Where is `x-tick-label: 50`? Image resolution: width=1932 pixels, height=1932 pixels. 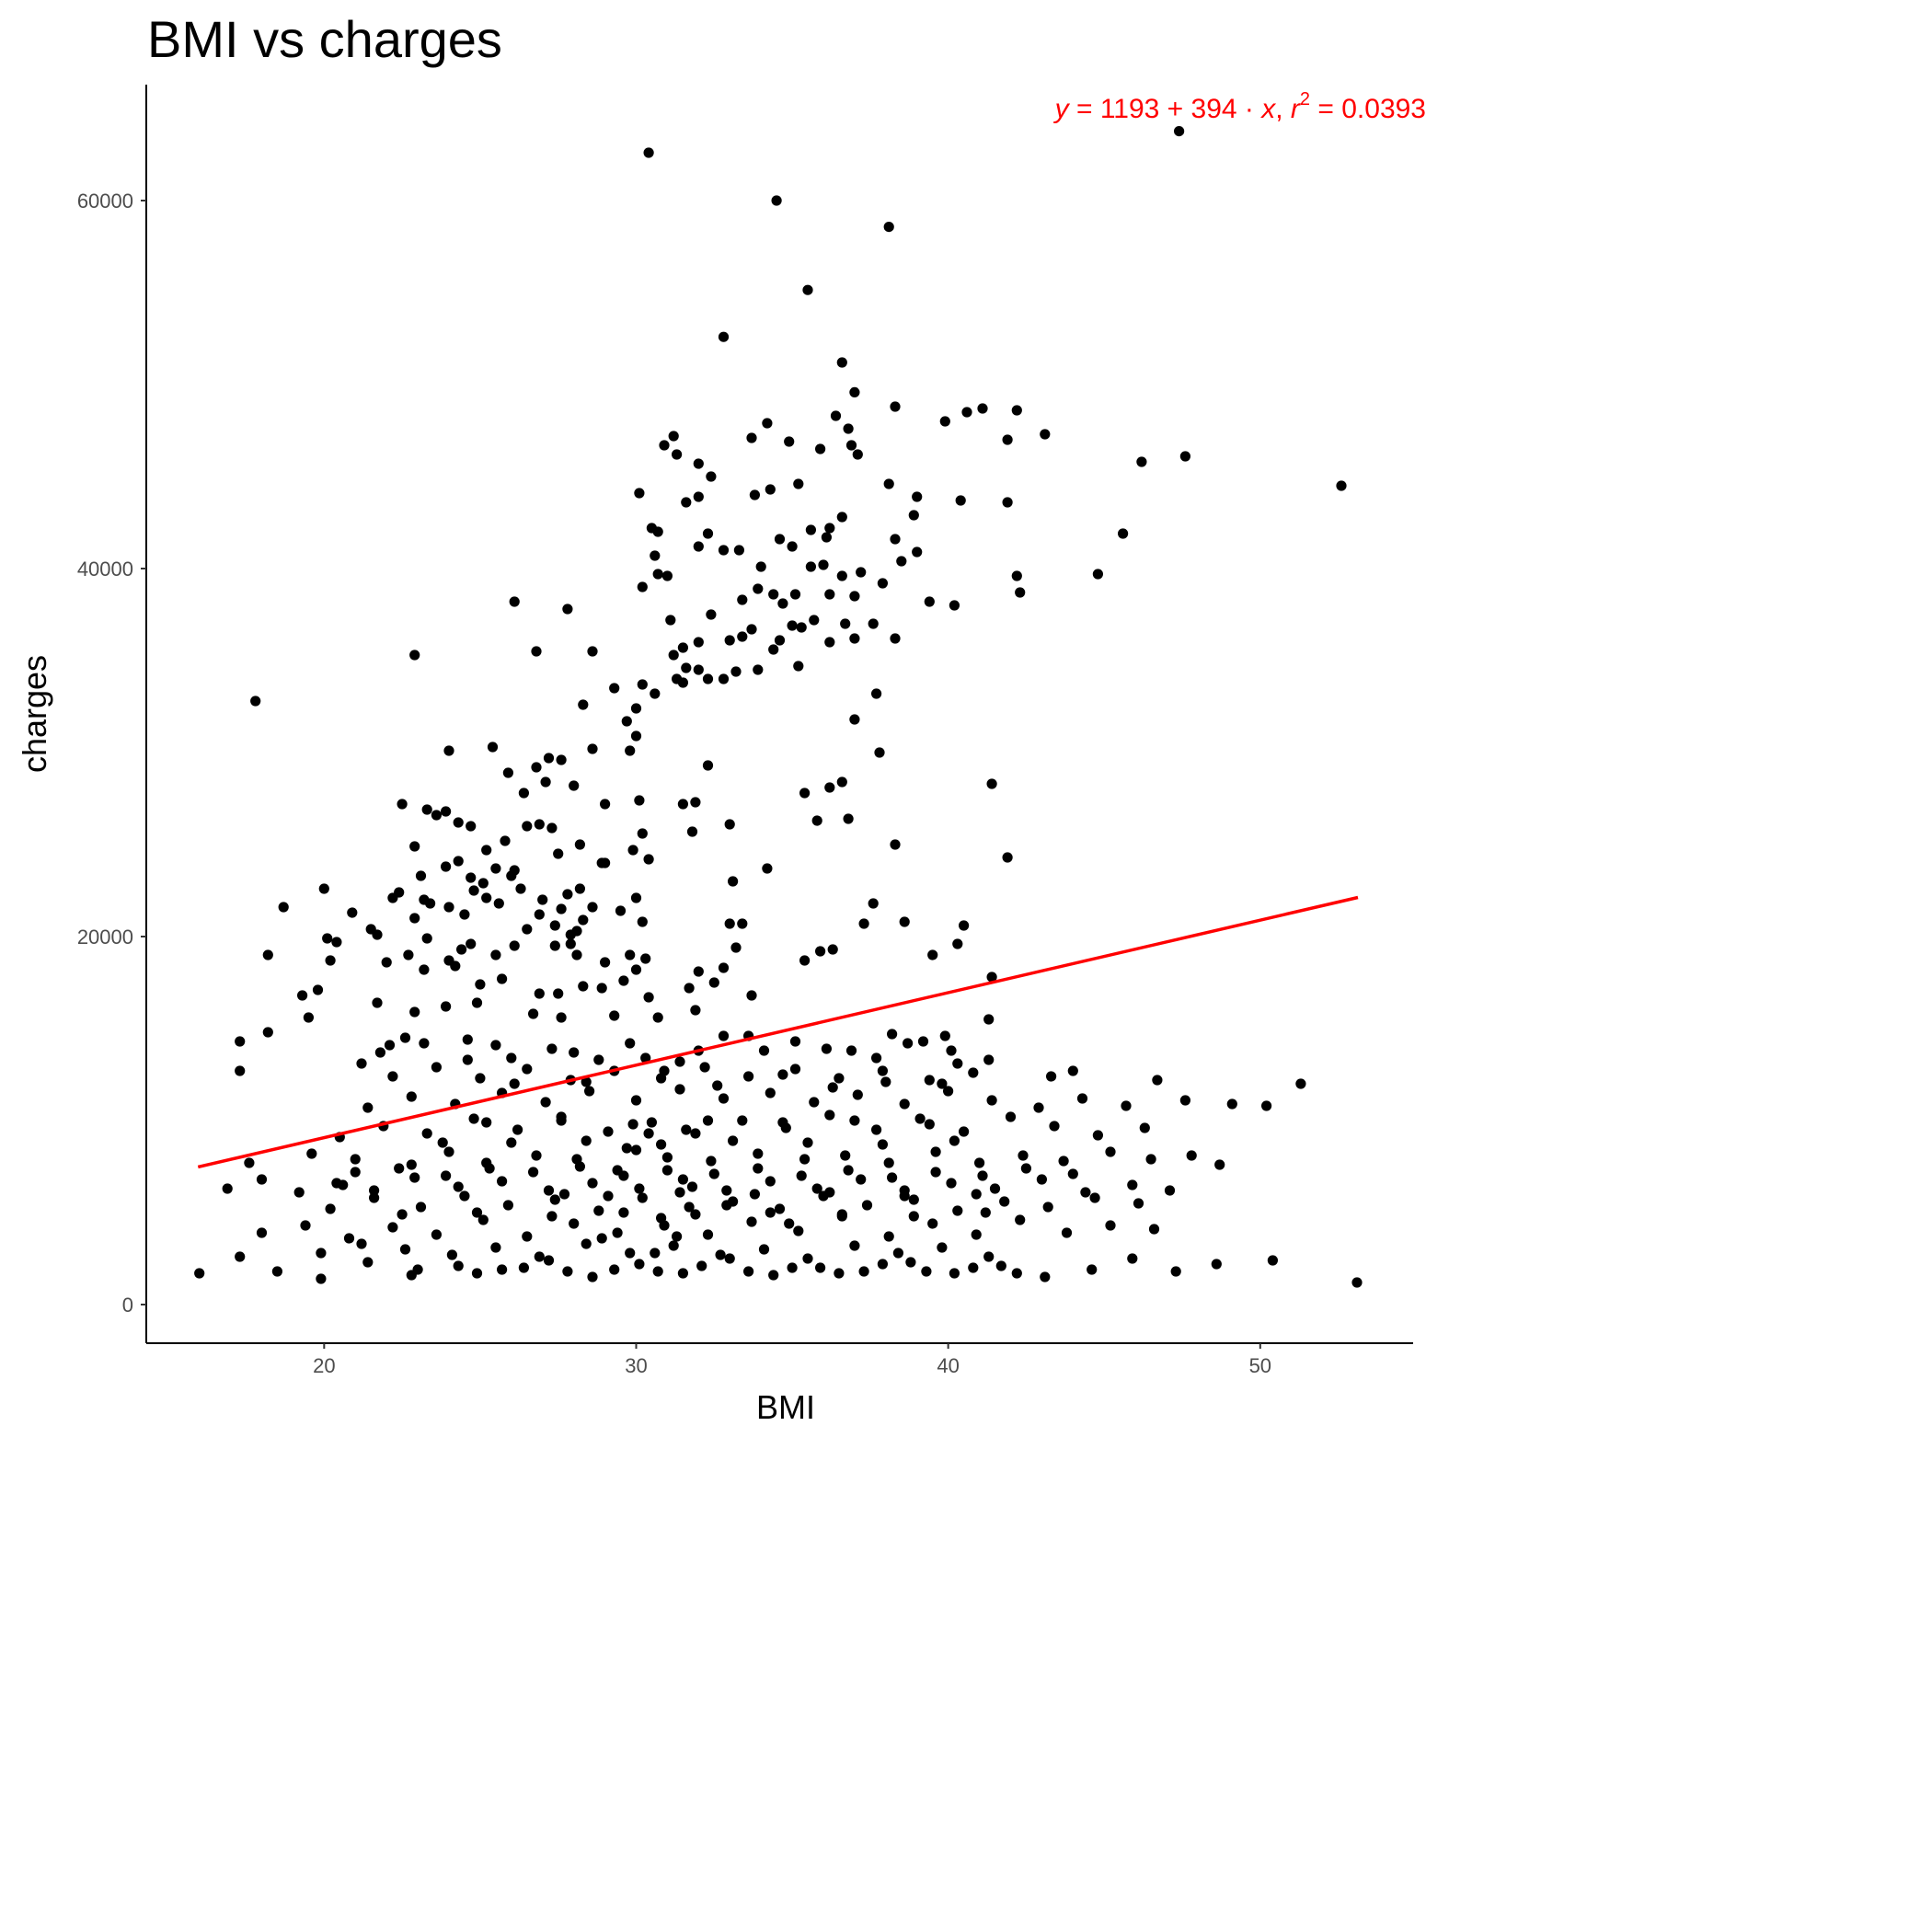 x-tick-label: 50 is located at coordinates (1260, 1365).